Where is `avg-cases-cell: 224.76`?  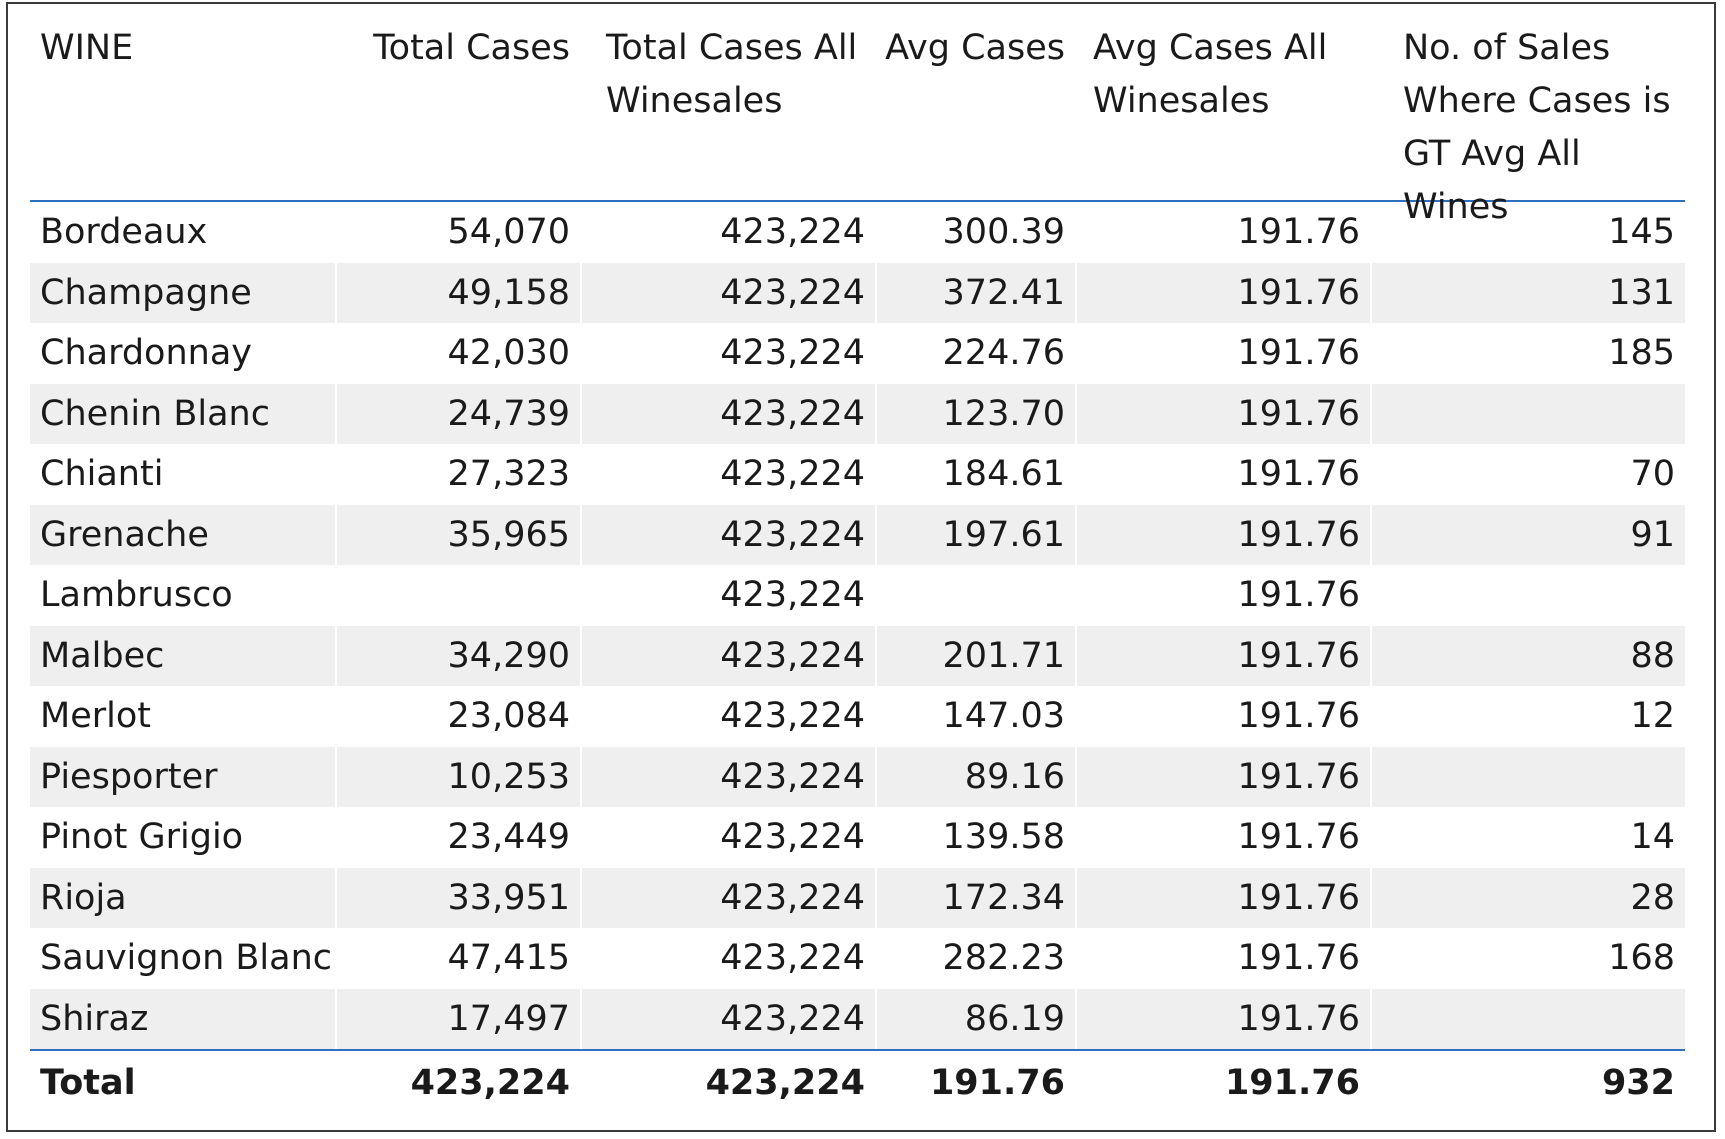
avg-cases-cell: 224.76 is located at coordinates (975, 353).